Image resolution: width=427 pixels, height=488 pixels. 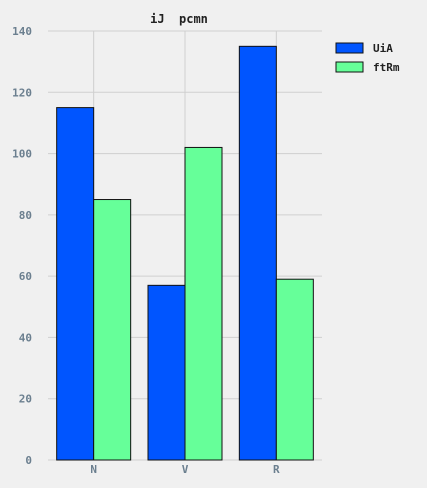 What do you see at coordinates (203, 303) in the screenshot?
I see `bar-ftRm-V` at bounding box center [203, 303].